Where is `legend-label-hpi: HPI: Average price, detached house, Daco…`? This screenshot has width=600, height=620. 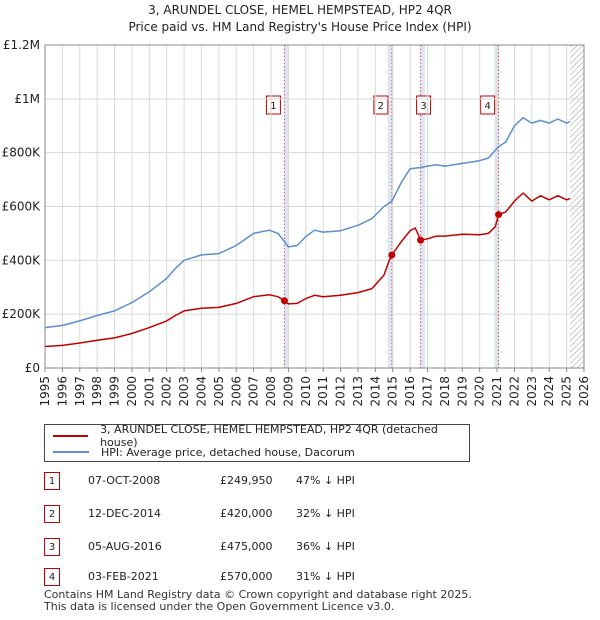 legend-label-hpi: HPI: Average price, detached house, Daco… is located at coordinates (228, 452).